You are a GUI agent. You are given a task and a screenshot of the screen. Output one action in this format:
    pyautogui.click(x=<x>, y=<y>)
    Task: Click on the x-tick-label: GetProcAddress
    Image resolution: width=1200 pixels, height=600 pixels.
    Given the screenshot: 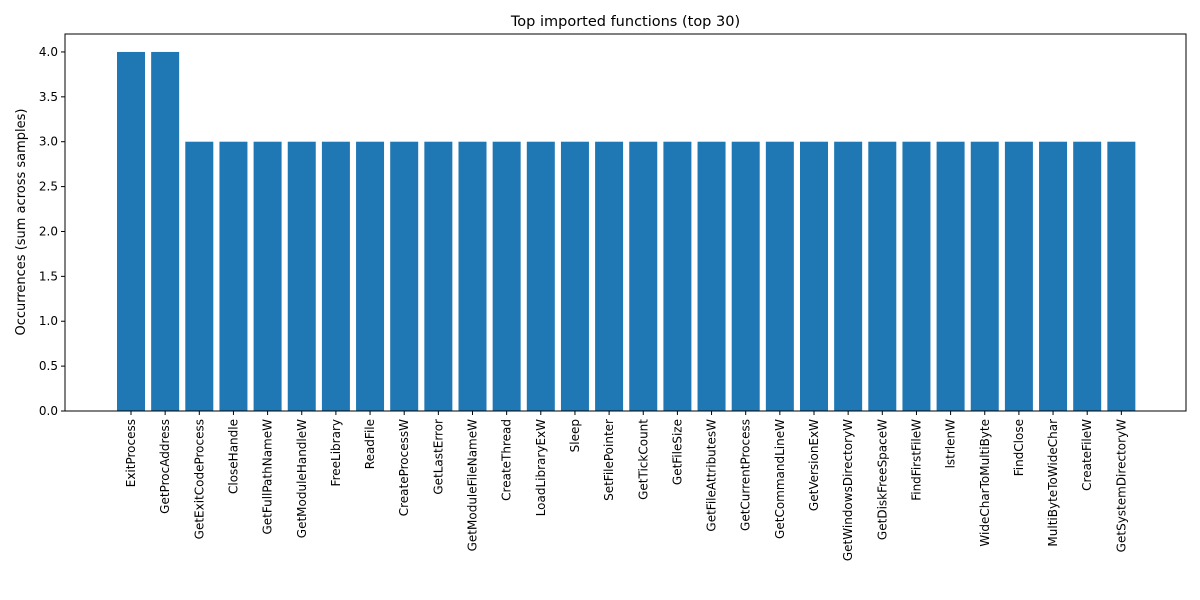 What is the action you would take?
    pyautogui.click(x=165, y=466)
    